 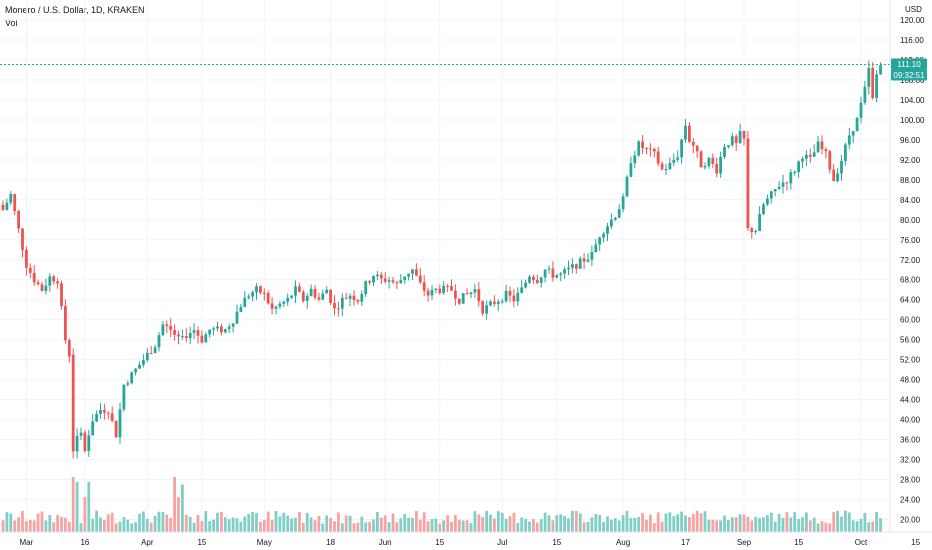 What do you see at coordinates (466, 539) in the screenshot?
I see `time-axis: Mar 16 Apr 15 May 18 Jun 15 Jul 15 Aug 17 Sep 15 Oct 15` at bounding box center [466, 539].